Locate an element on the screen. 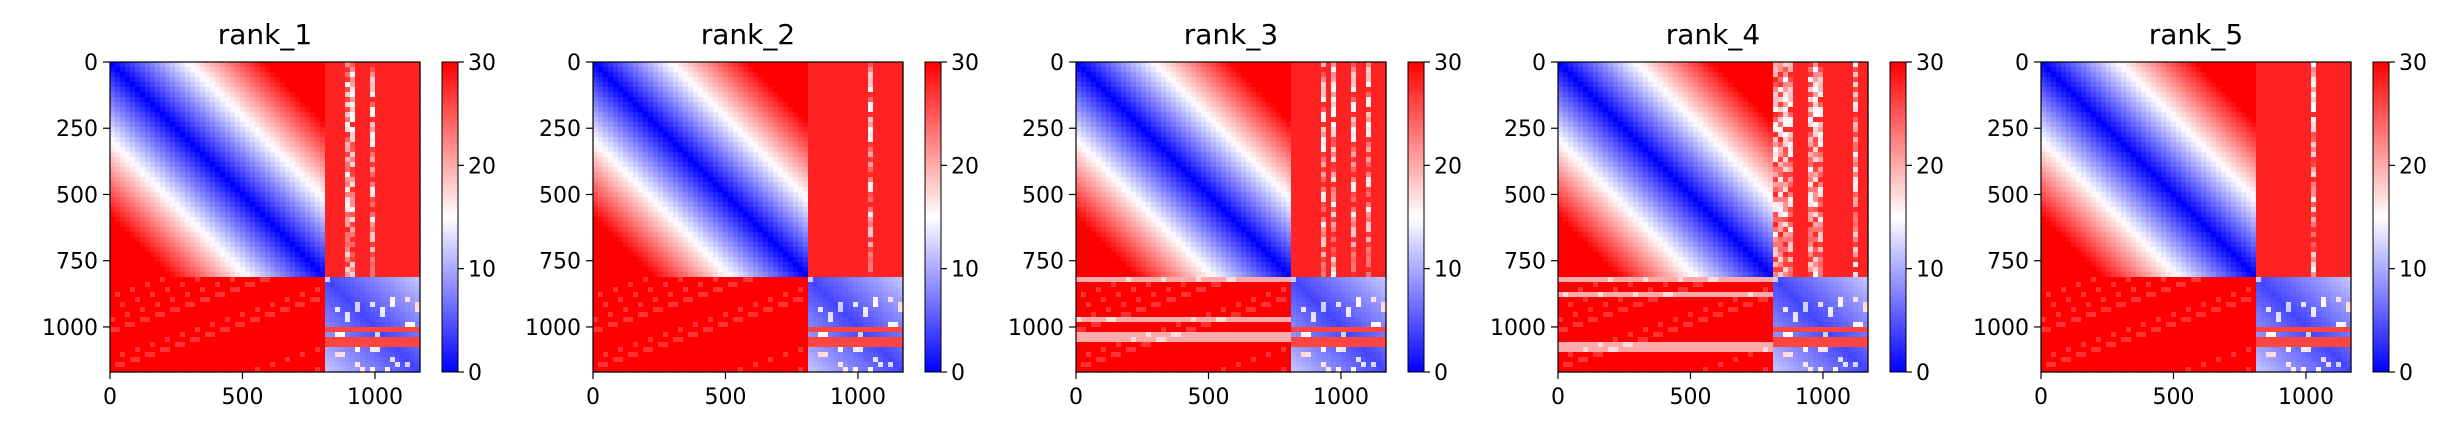  panel-title: rank_3 is located at coordinates (1231, 34).